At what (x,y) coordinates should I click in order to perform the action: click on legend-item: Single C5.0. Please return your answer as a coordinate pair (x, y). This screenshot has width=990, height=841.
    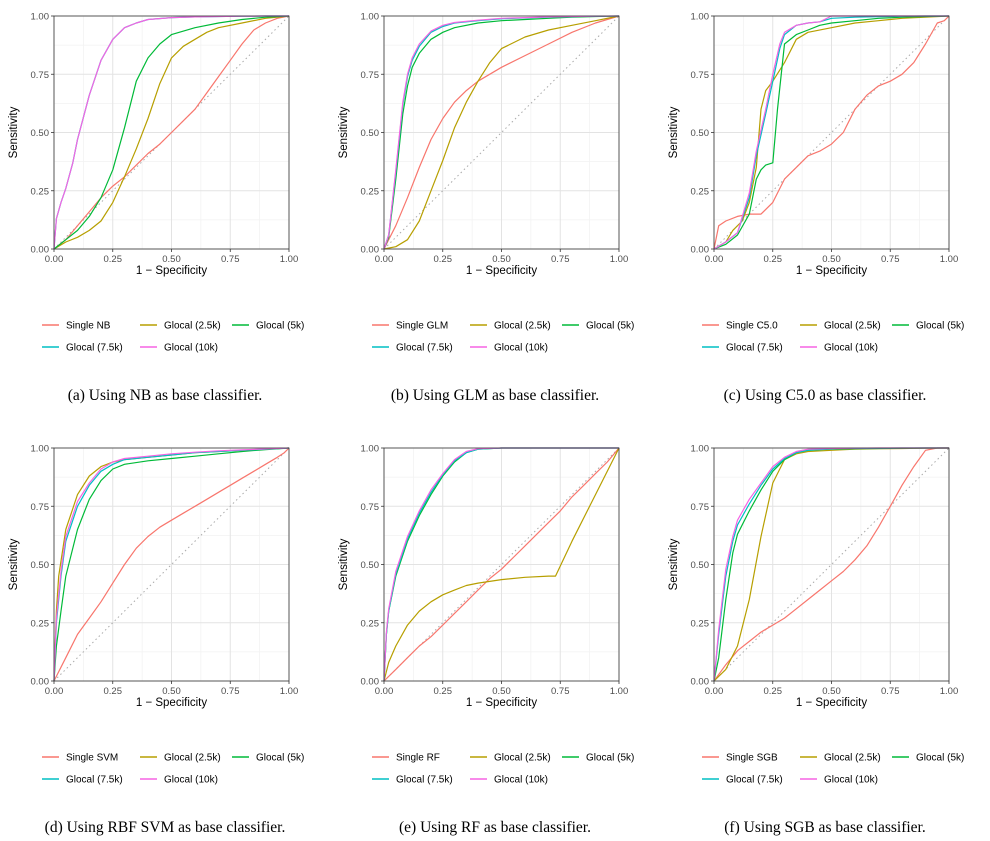
    Looking at the image, I should click on (740, 326).